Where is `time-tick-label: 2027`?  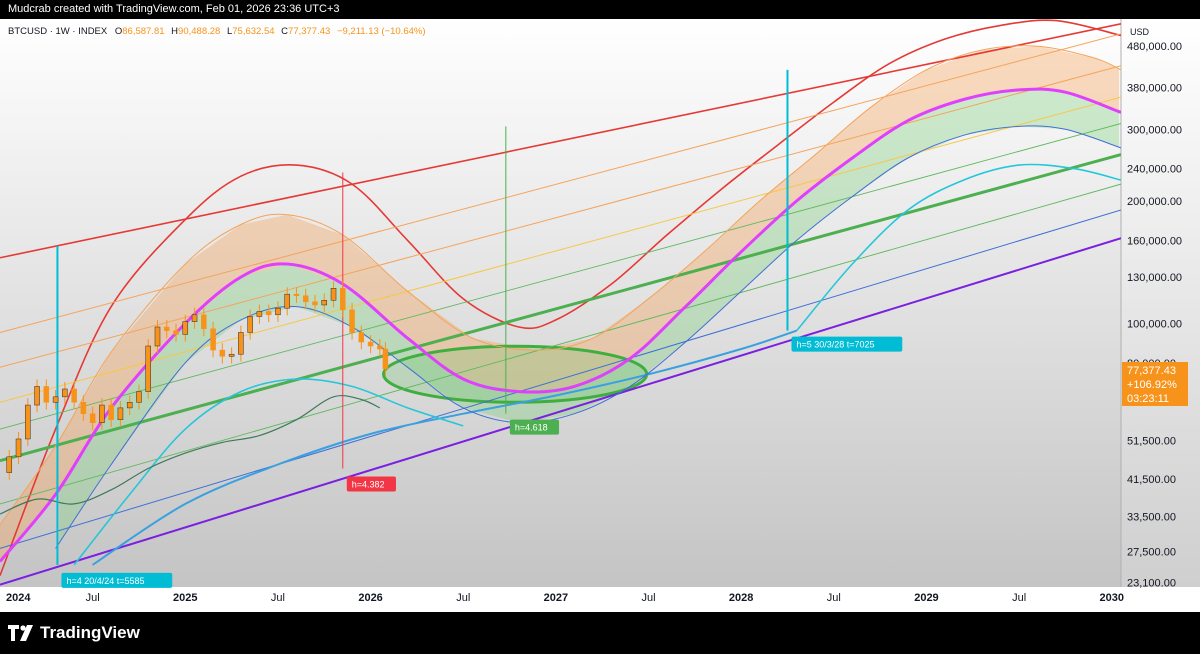 time-tick-label: 2027 is located at coordinates (556, 598).